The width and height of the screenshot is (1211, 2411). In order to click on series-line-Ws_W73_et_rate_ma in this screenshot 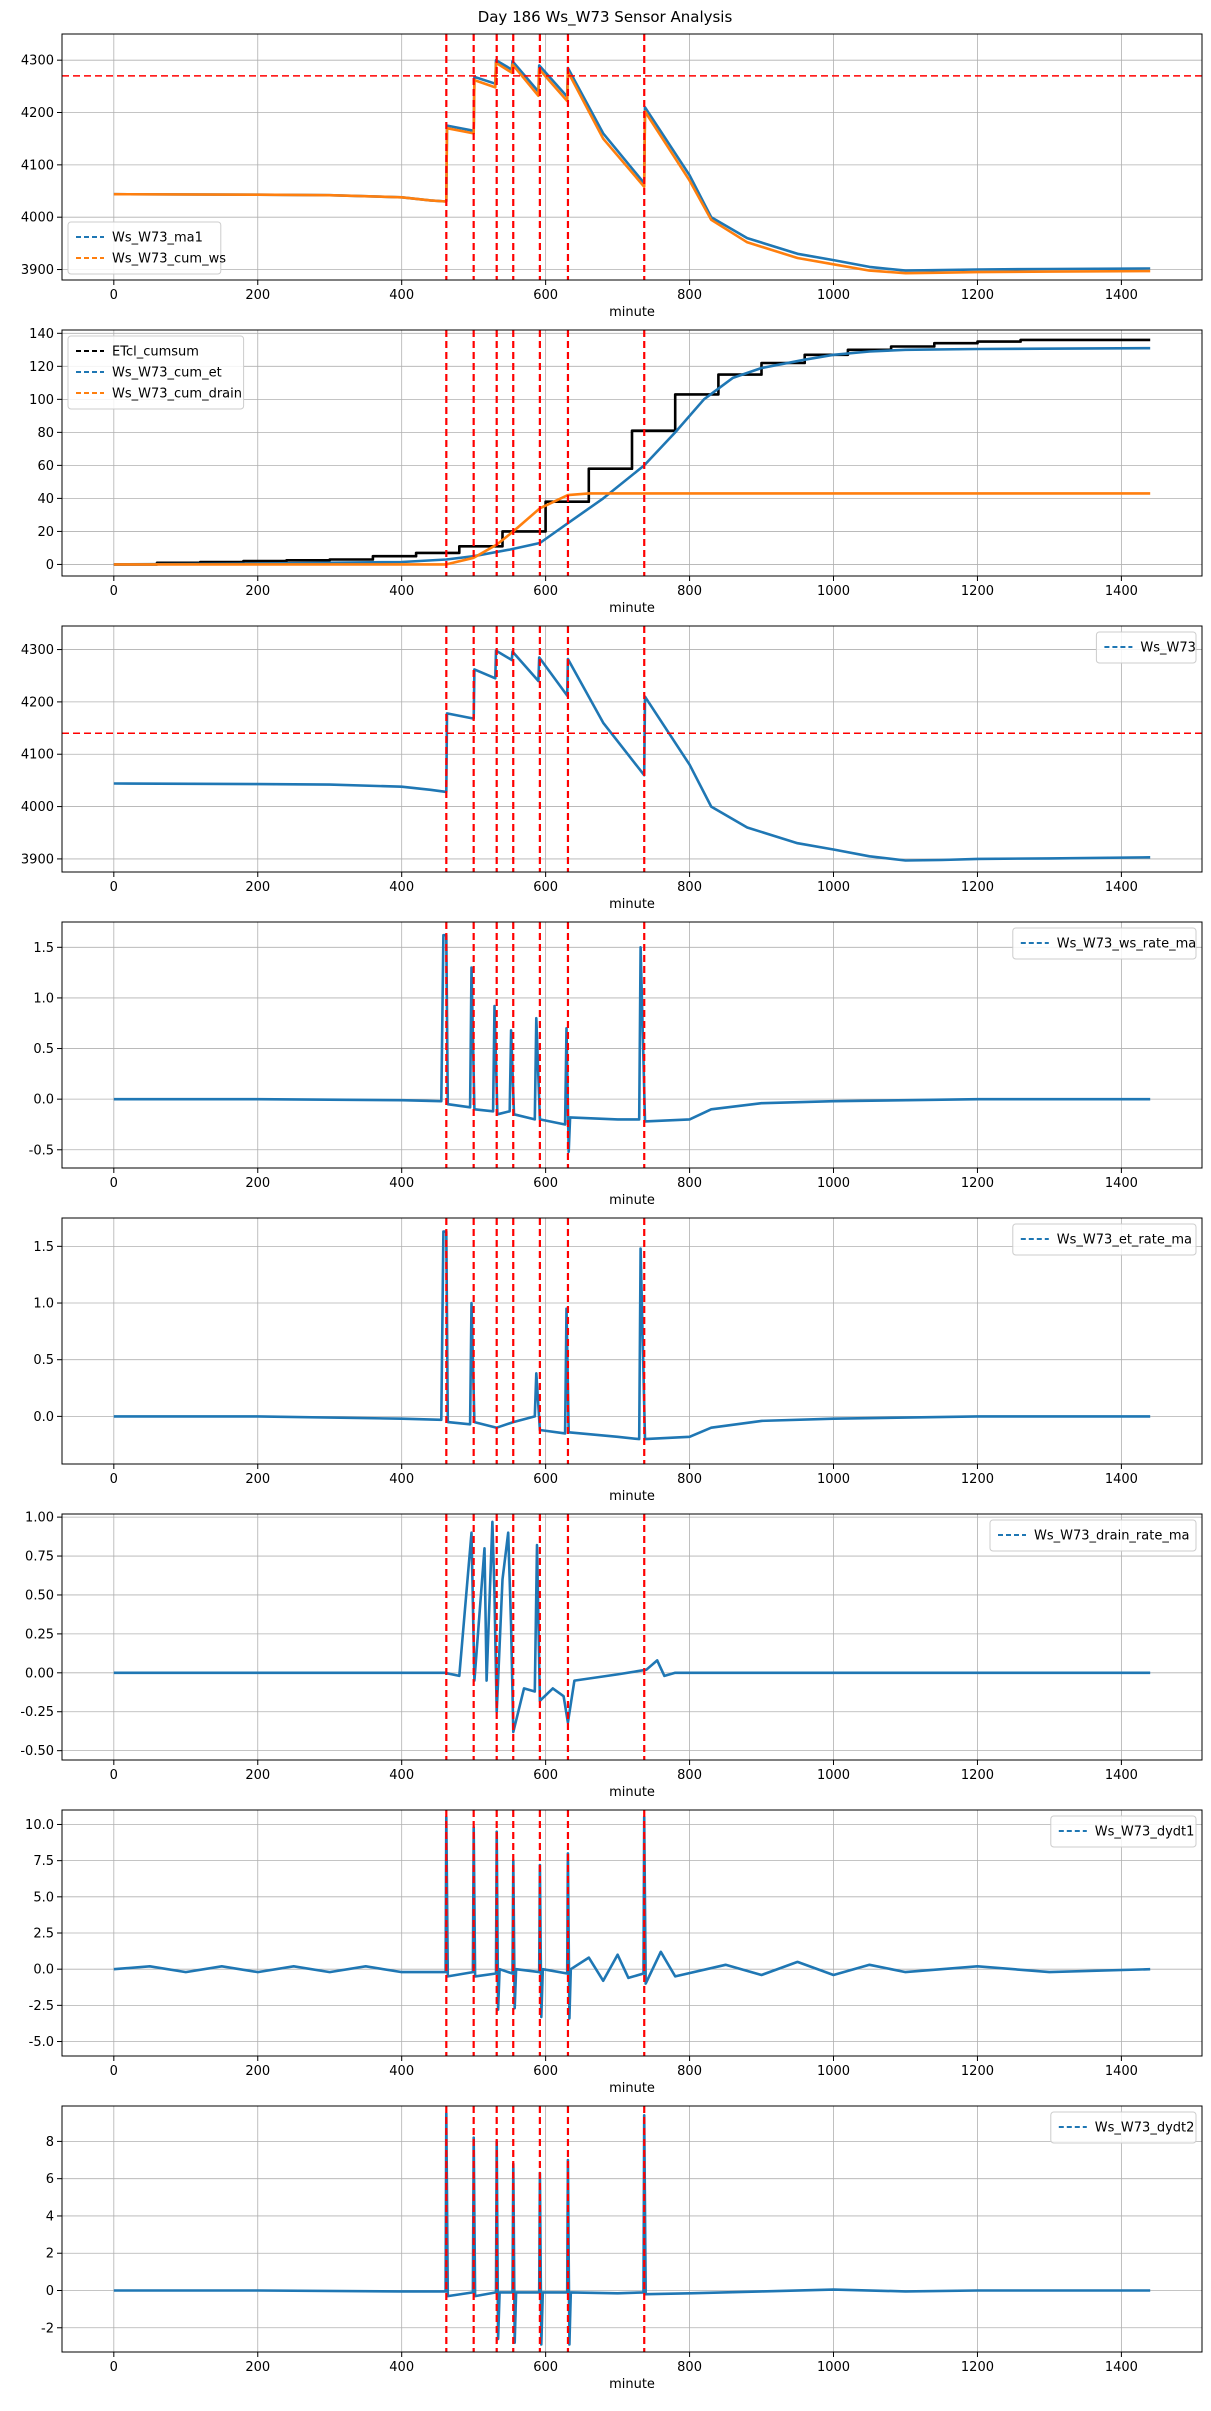, I will do `click(632, 1335)`.